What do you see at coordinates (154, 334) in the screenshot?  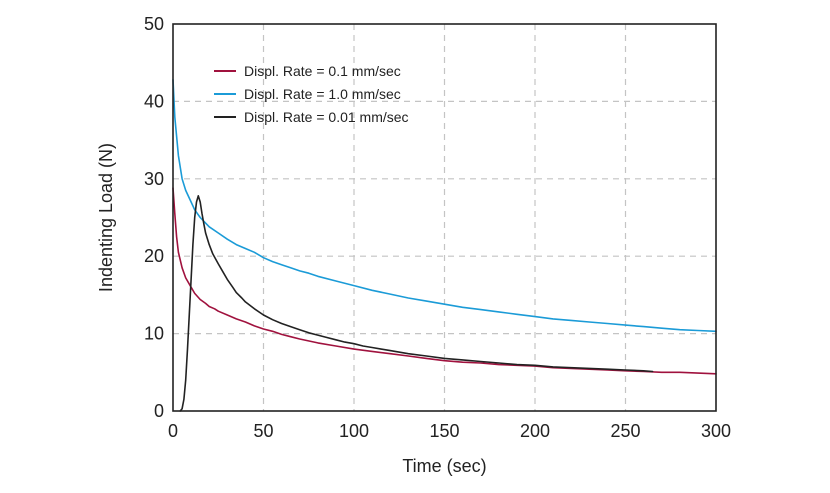 I see `y-tick-label: 10` at bounding box center [154, 334].